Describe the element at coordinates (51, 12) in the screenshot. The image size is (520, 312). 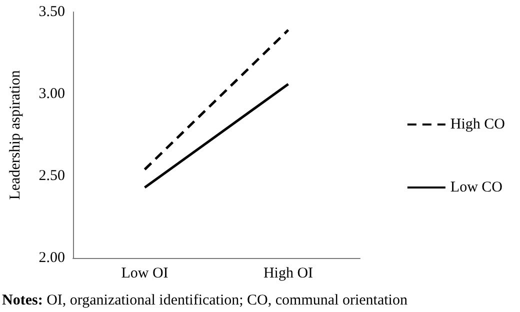
I see `y-tick-label: 3.50` at that location.